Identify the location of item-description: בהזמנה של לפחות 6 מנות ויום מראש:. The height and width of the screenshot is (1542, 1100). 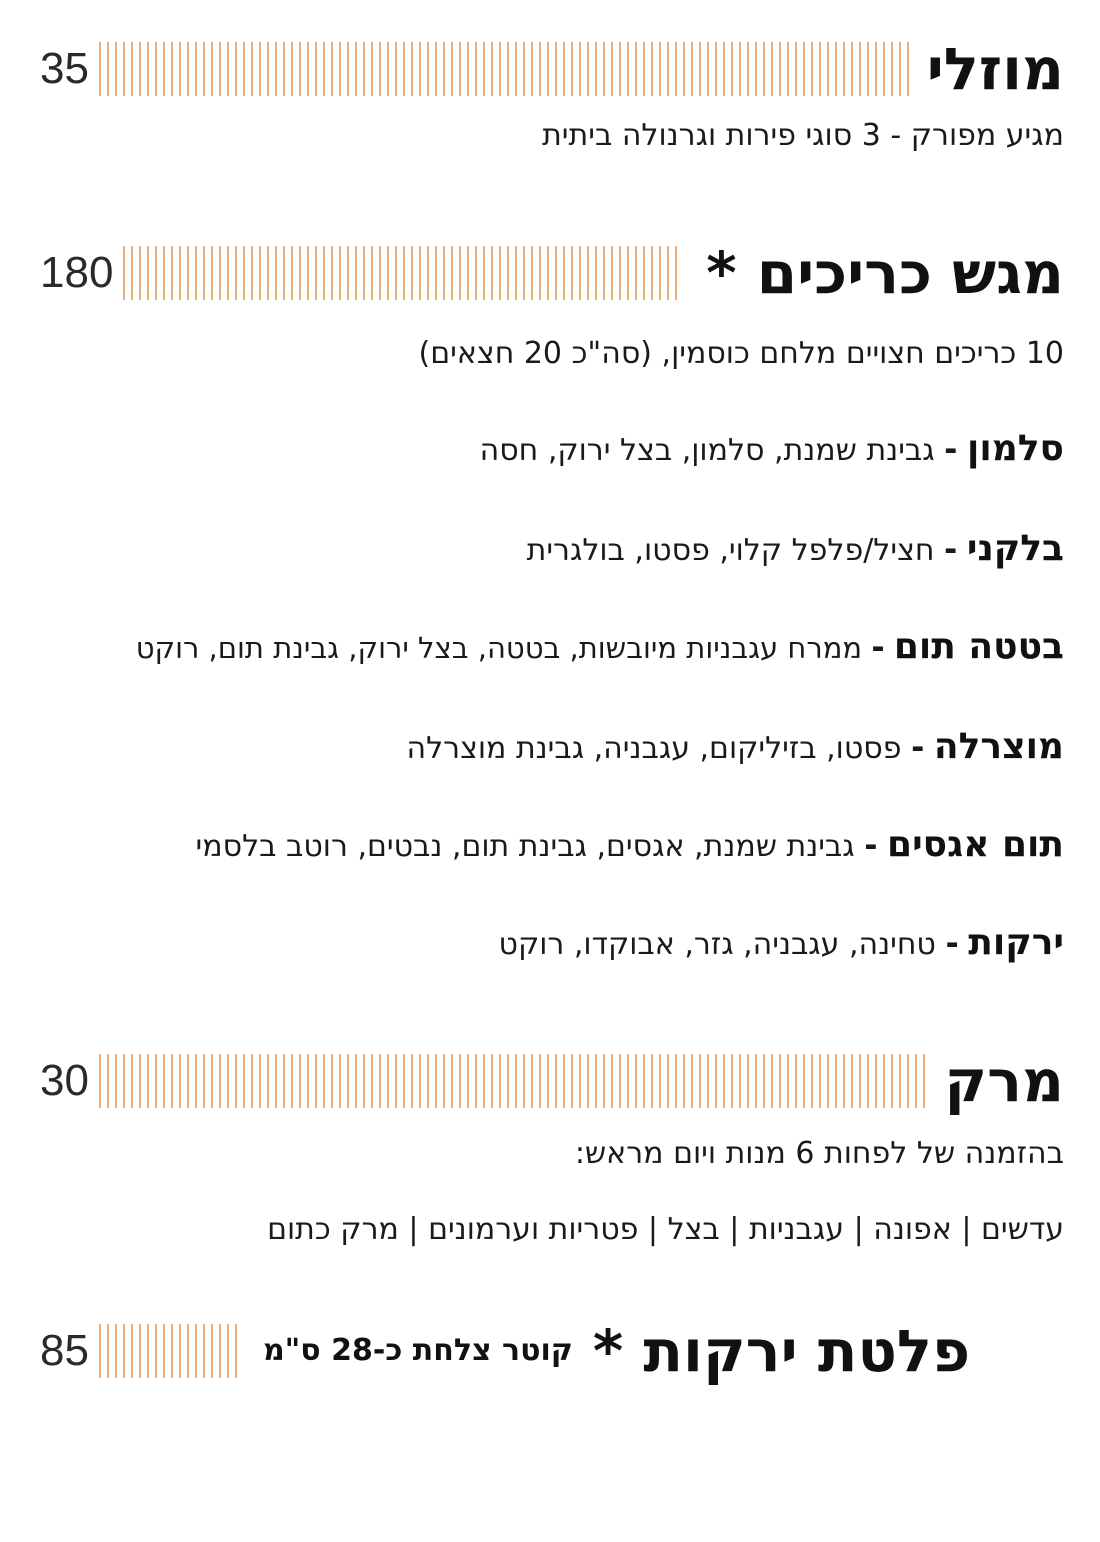
(819, 1153).